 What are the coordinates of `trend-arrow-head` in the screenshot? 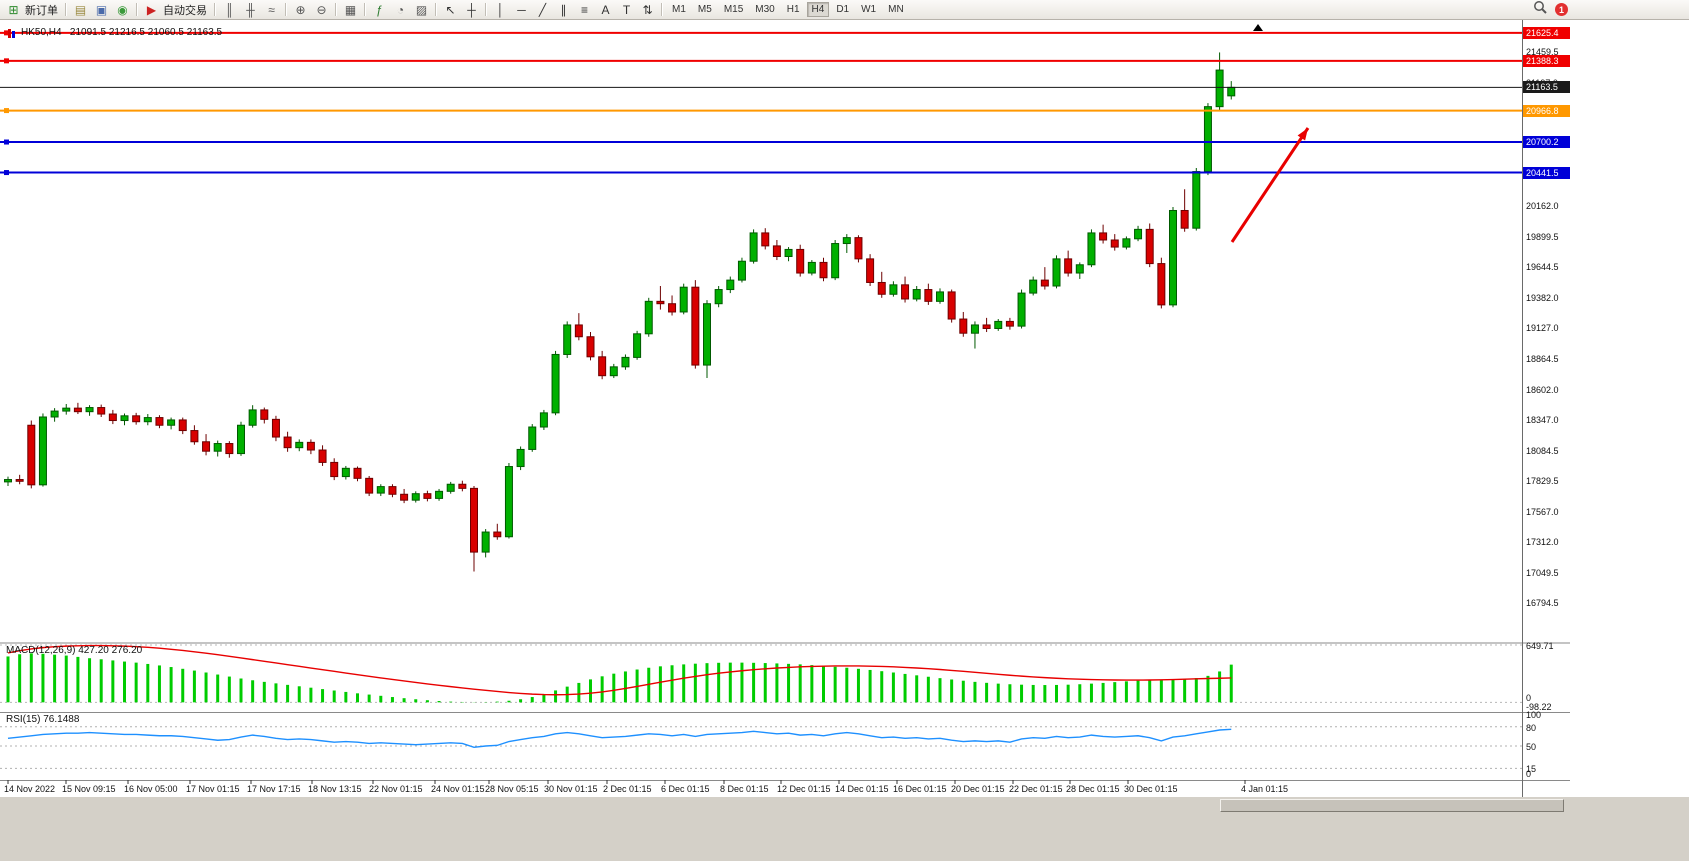 It's located at (1302, 134).